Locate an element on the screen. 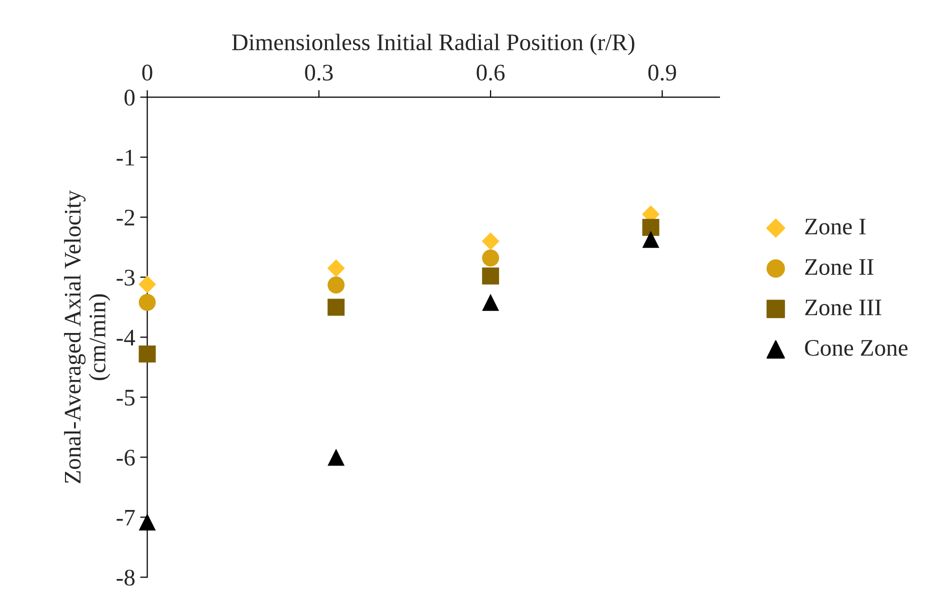 This screenshot has width=938, height=589. x-tick-label: 0 is located at coordinates (147, 72).